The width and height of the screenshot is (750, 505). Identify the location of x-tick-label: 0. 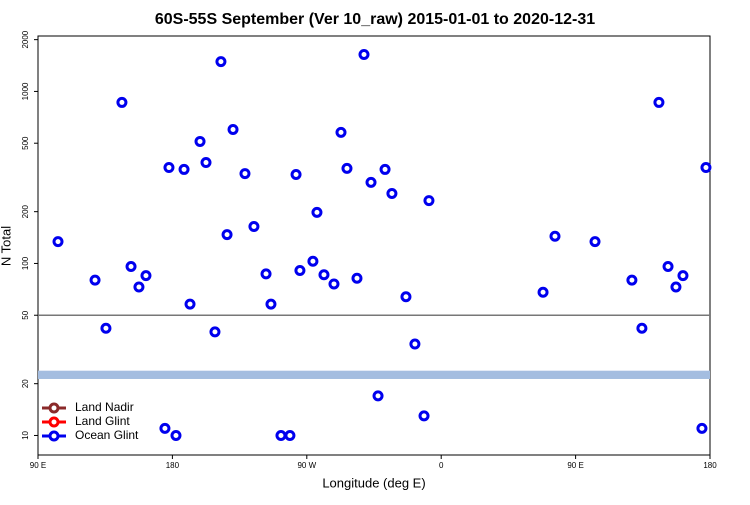
(441, 465).